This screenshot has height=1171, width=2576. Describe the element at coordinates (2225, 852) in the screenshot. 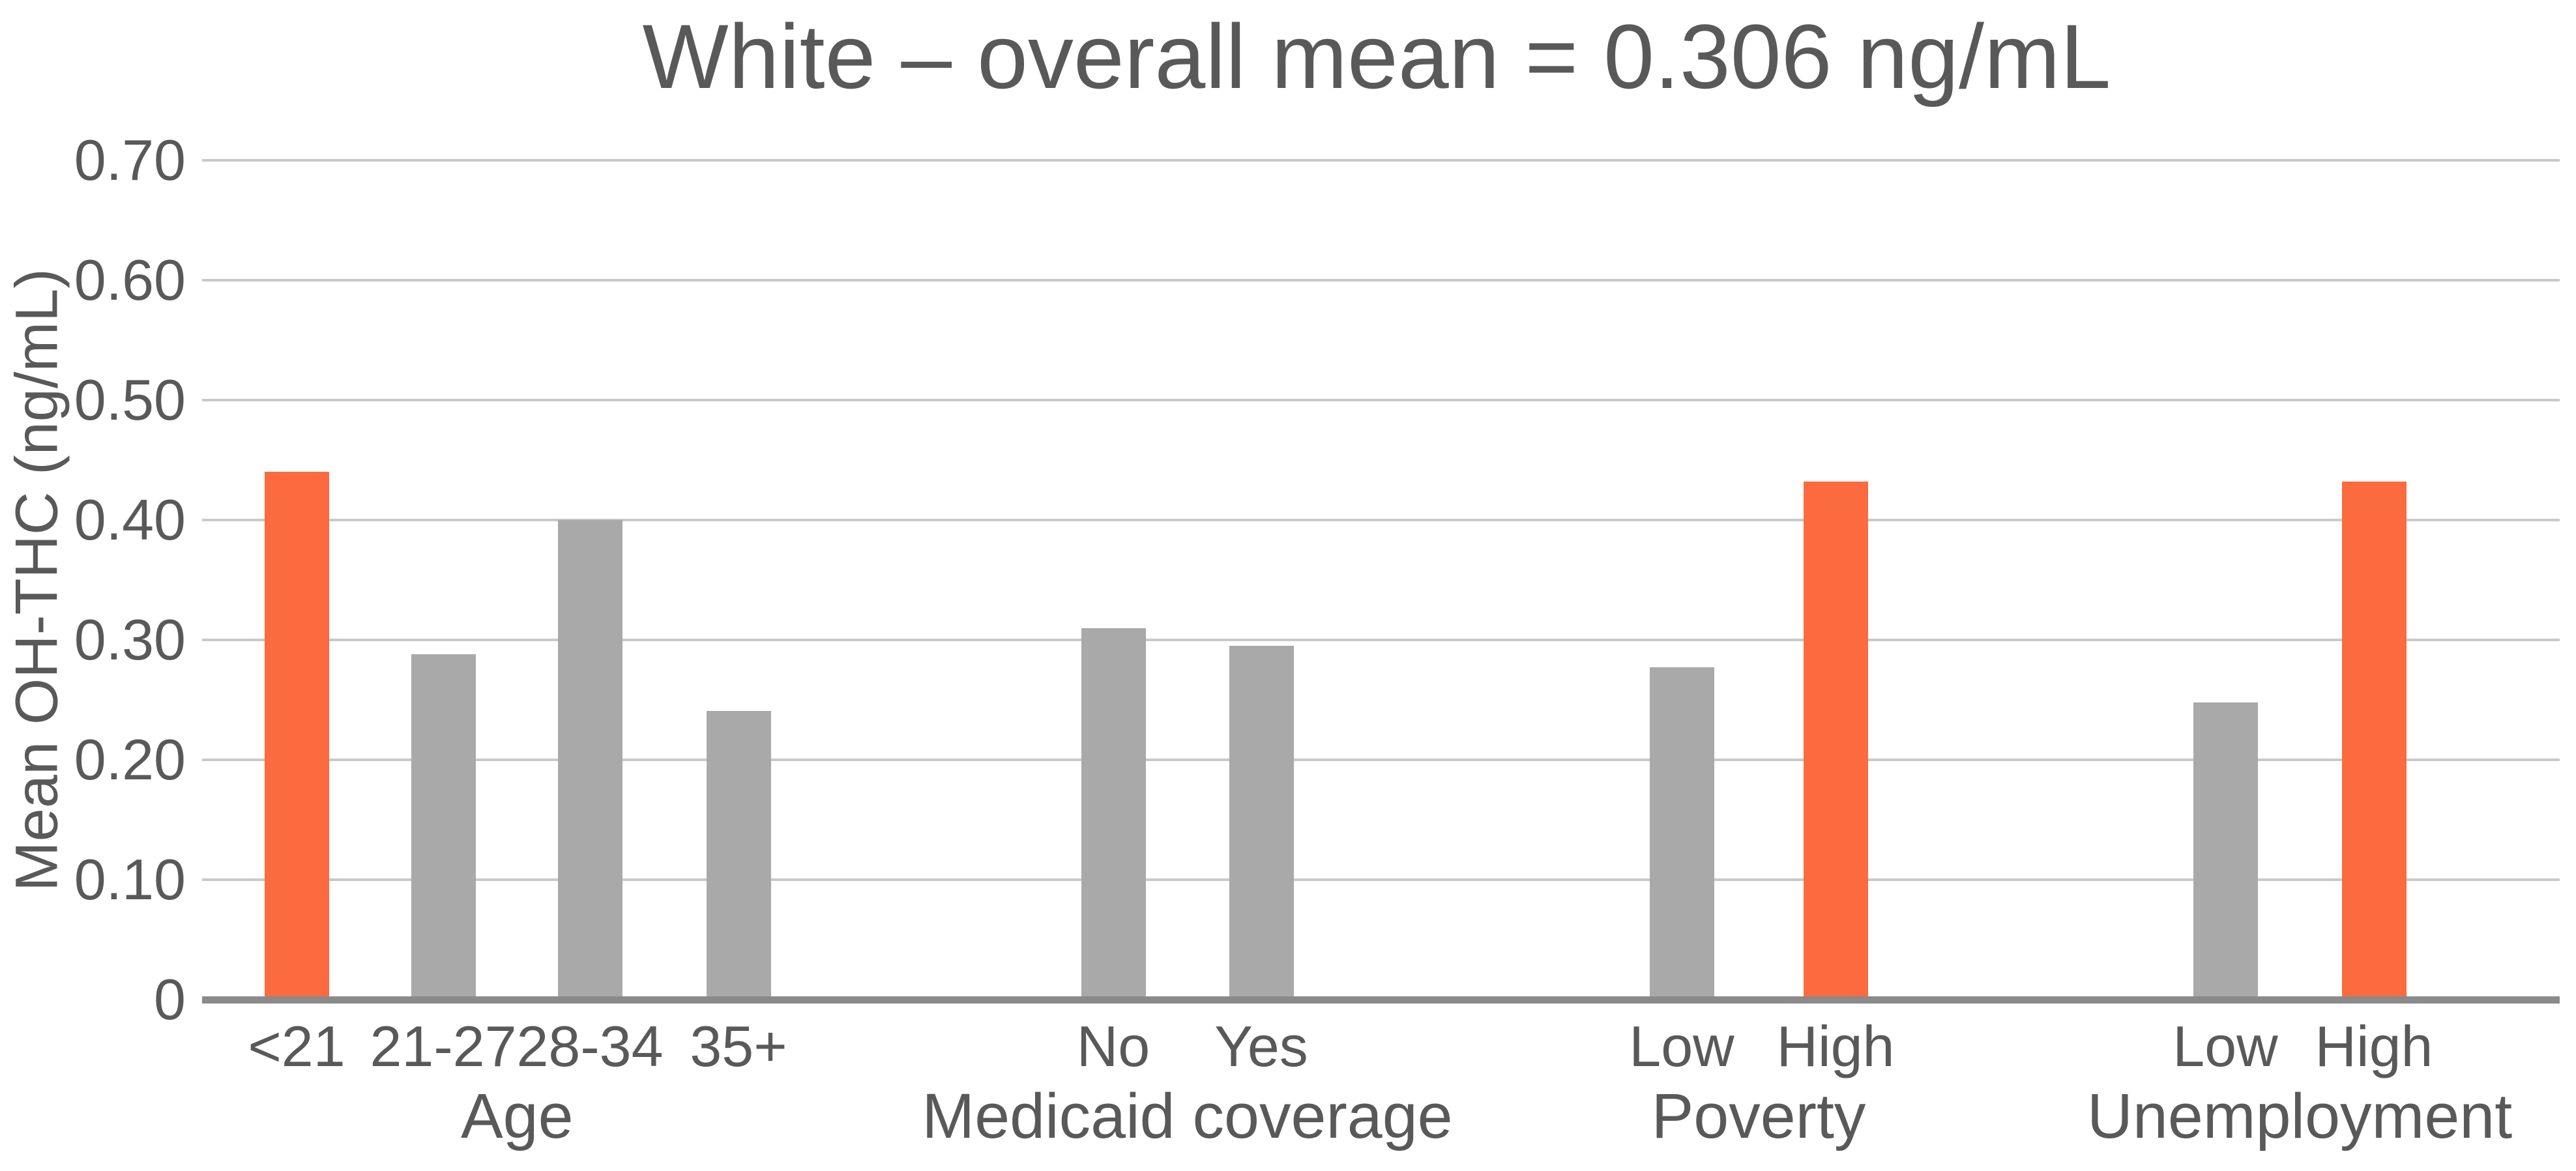

I see `bar-unemployment-low` at that location.